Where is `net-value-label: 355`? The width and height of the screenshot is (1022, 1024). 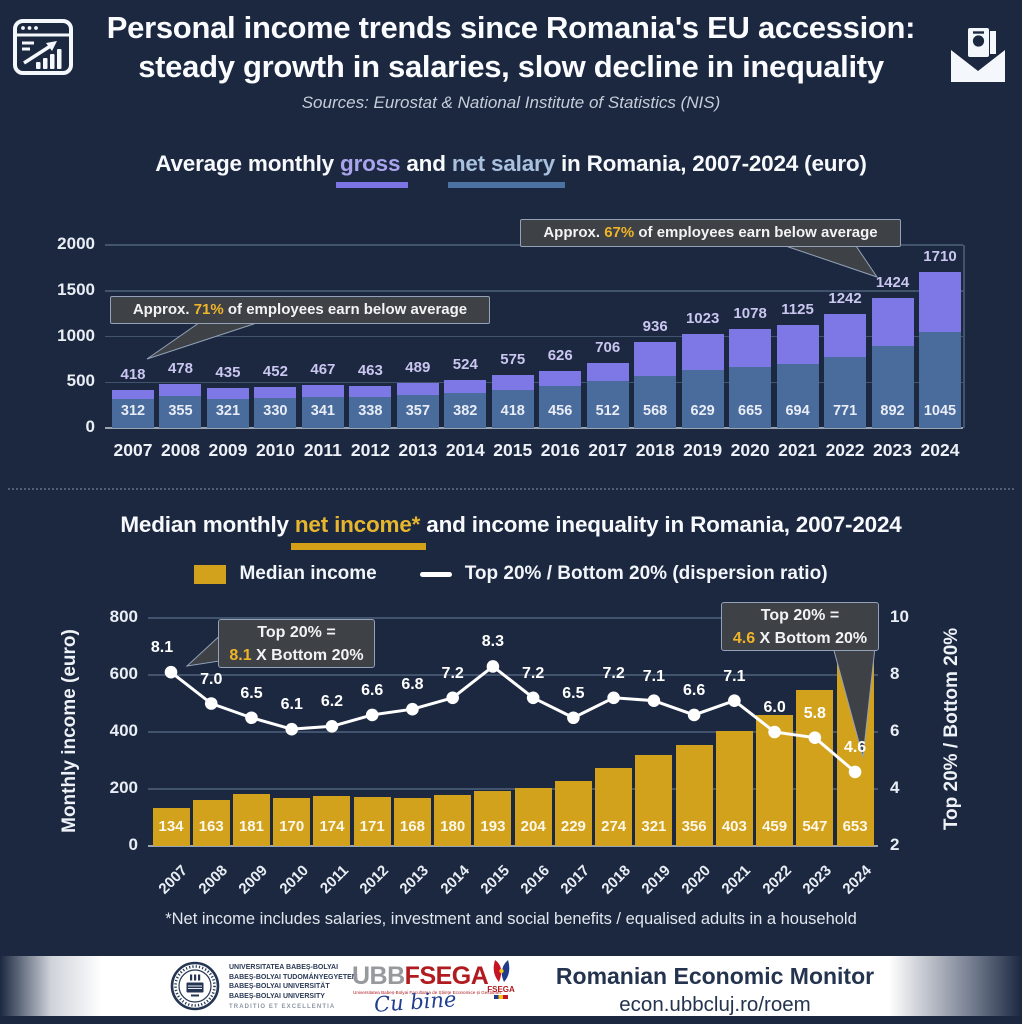 net-value-label: 355 is located at coordinates (180, 411).